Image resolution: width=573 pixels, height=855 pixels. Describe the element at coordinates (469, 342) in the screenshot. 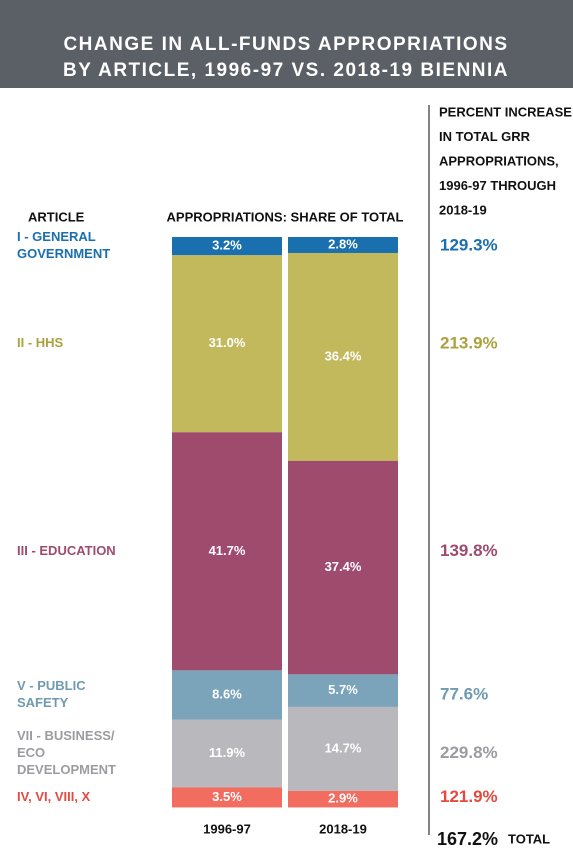

I see `increase-label: 213.9%` at that location.